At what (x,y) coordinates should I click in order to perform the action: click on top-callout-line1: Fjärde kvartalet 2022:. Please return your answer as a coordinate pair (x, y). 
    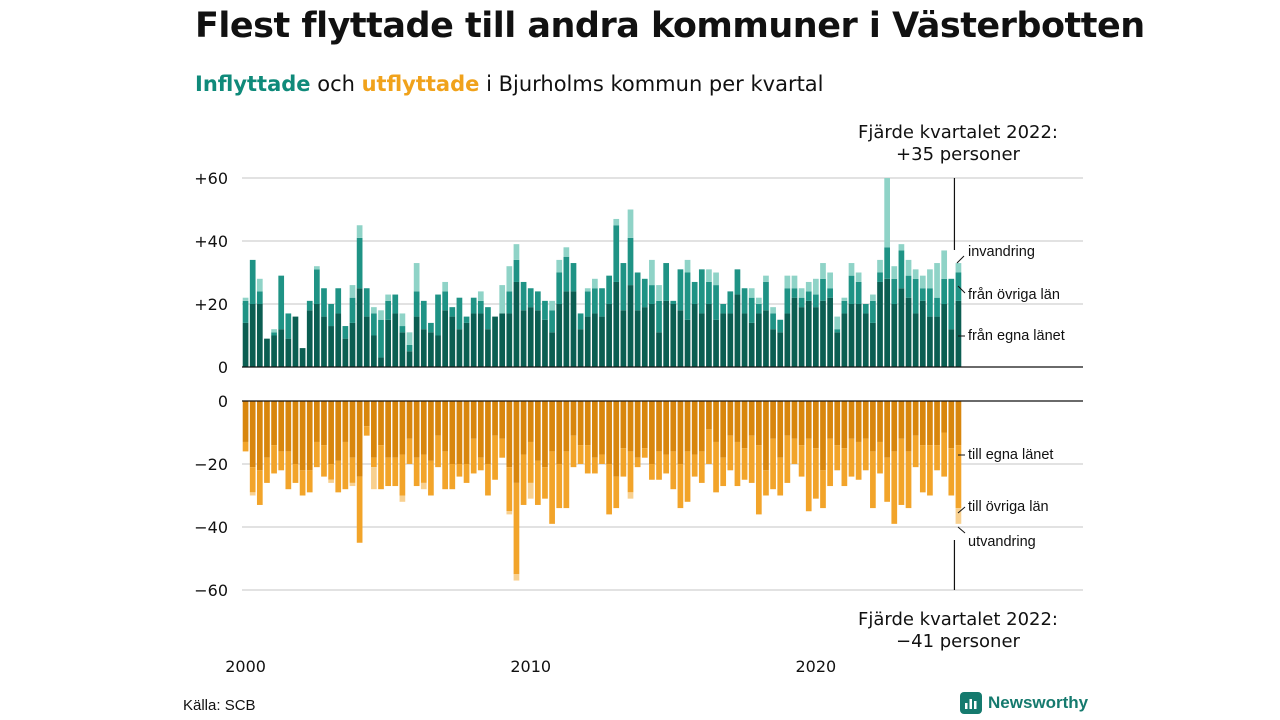
    Looking at the image, I should click on (958, 132).